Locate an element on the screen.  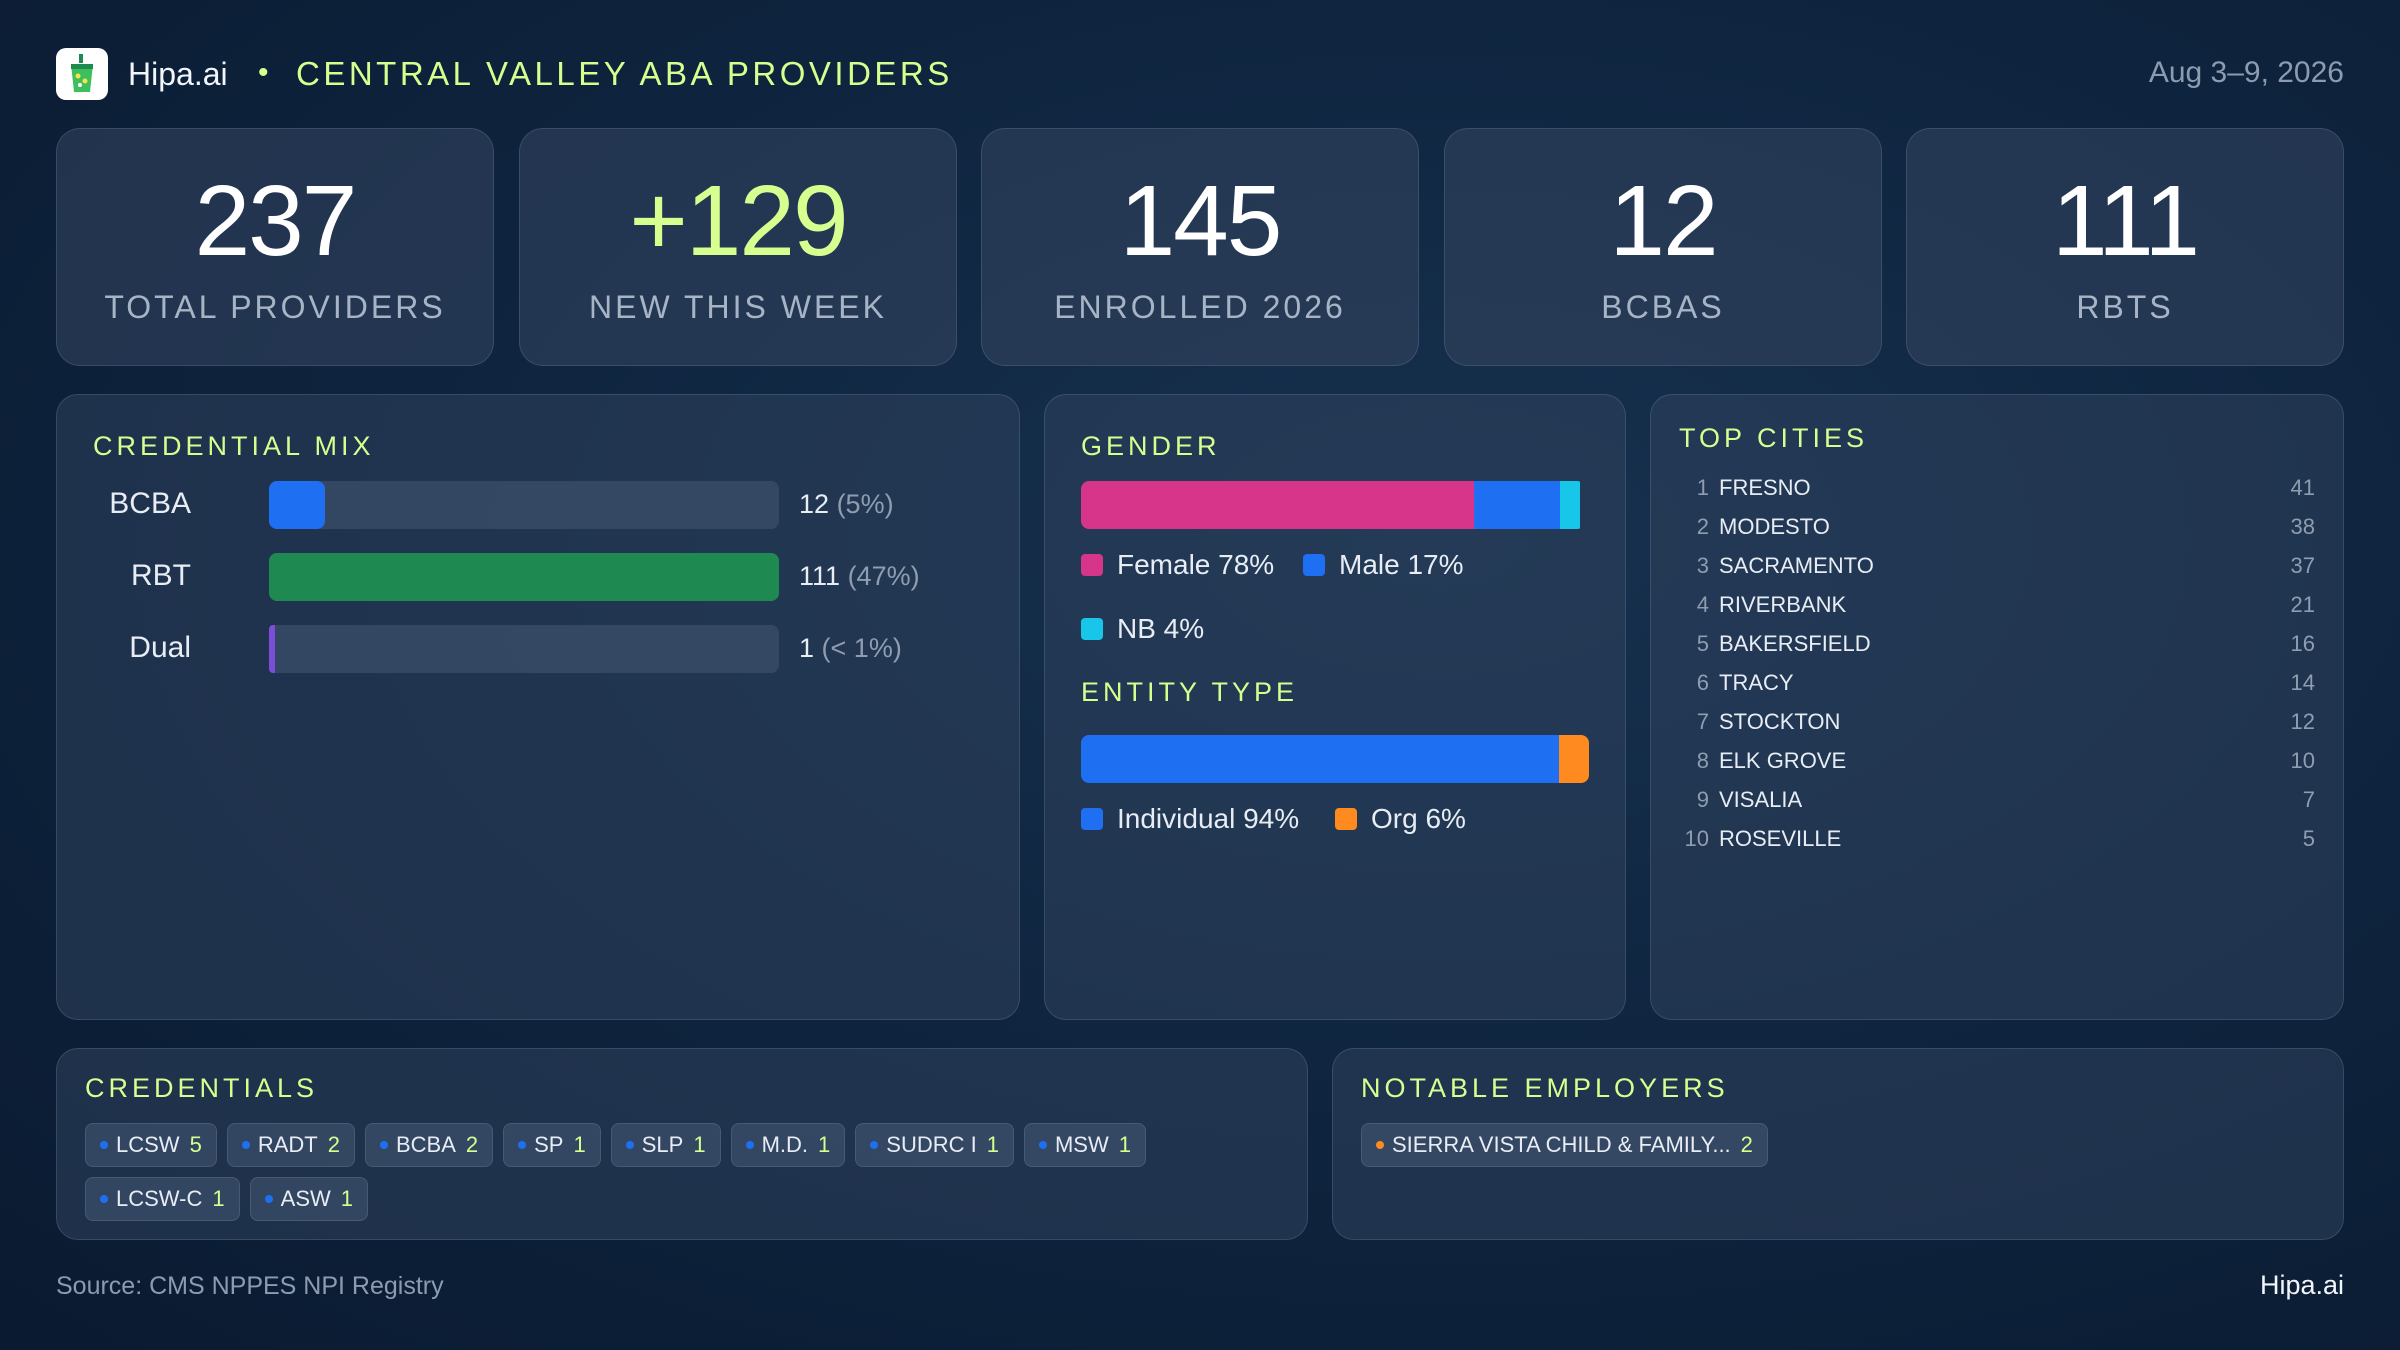
city-name: STOCKTON is located at coordinates (1780, 721).